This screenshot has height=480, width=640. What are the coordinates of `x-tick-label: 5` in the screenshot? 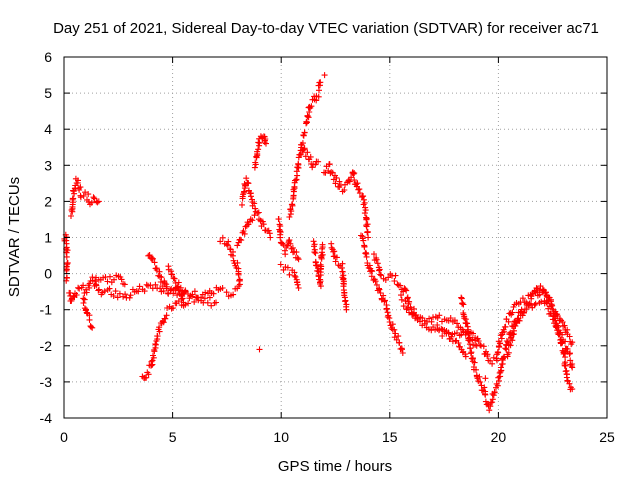 It's located at (173, 437).